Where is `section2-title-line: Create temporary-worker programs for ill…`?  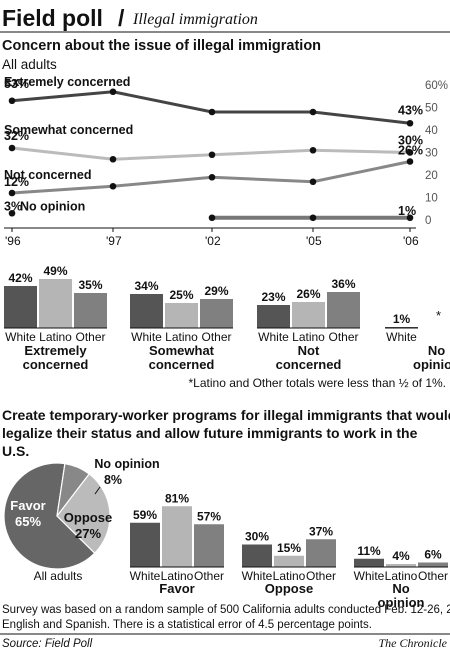 section2-title-line: Create temporary-worker programs for ill… is located at coordinates (226, 415).